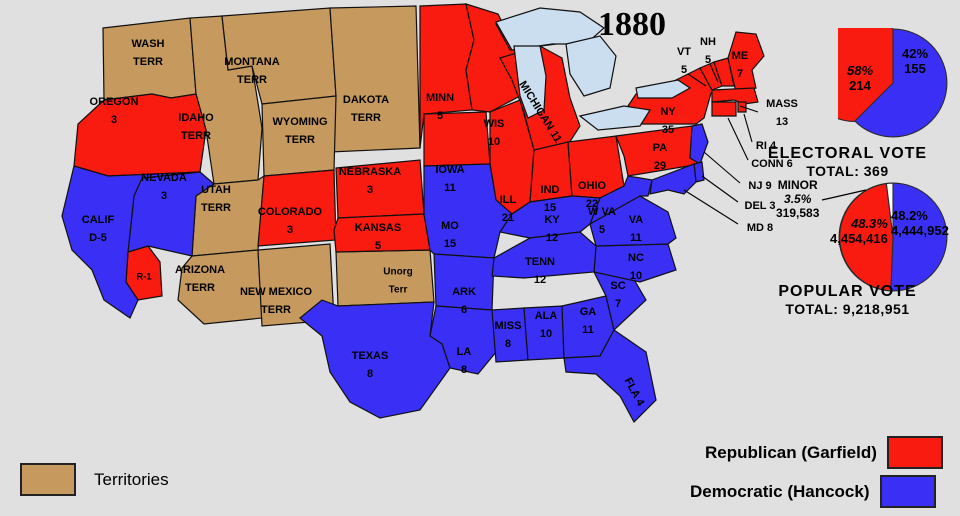 This screenshot has width=960, height=516. What do you see at coordinates (449, 170) in the screenshot?
I see `label-iowa: IOWA` at bounding box center [449, 170].